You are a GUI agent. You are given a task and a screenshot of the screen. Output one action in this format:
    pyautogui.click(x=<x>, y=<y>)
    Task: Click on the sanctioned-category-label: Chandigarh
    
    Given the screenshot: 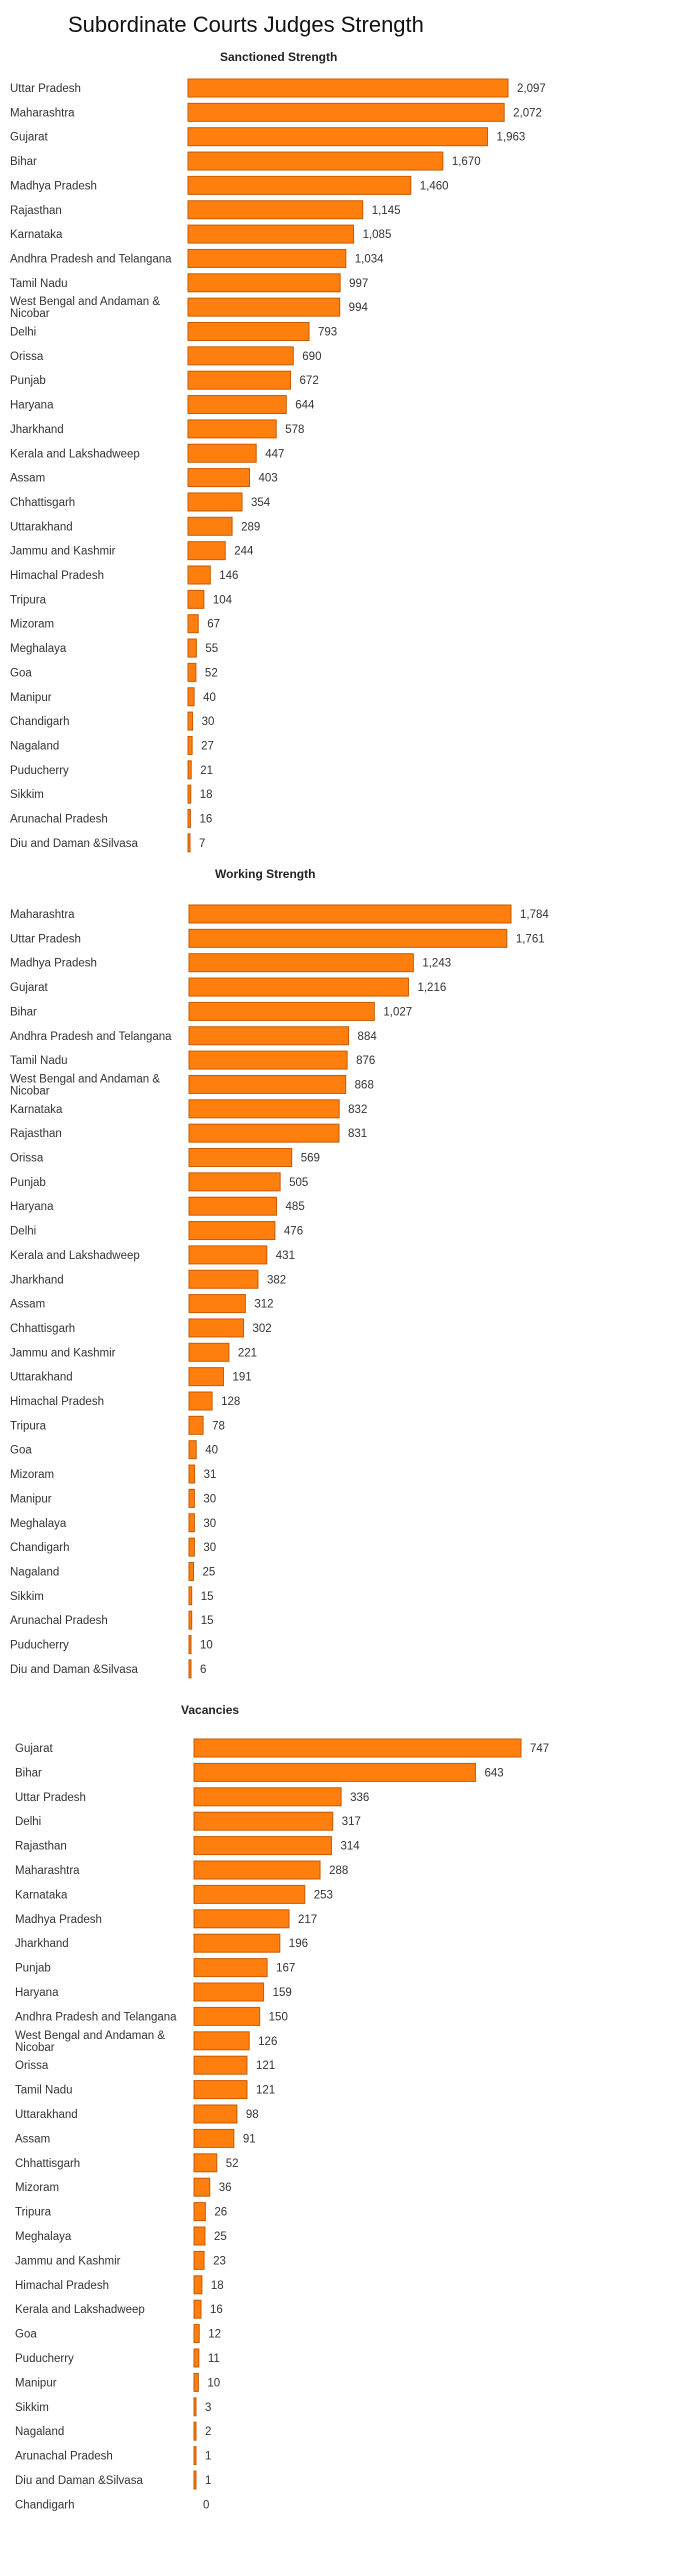 What is the action you would take?
    pyautogui.click(x=39, y=722)
    